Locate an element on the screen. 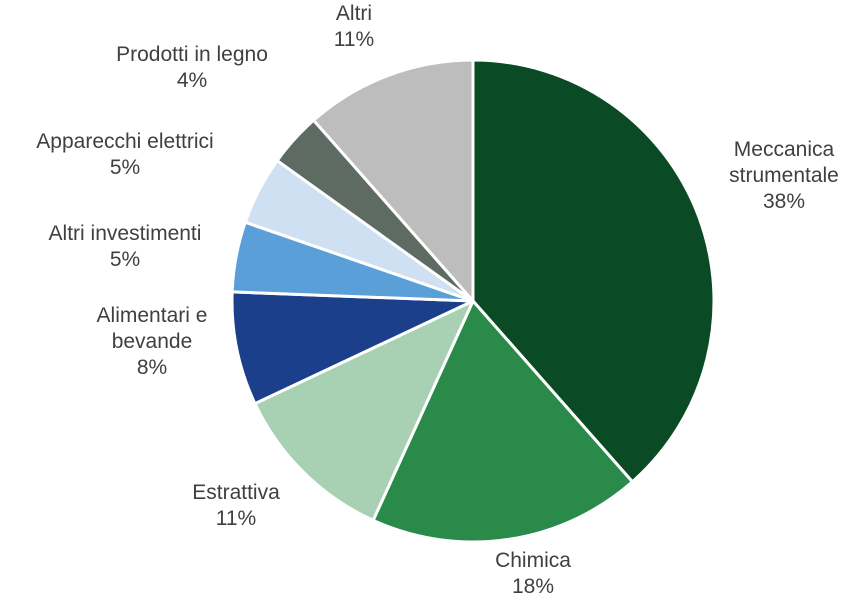  pie-label-8: Altri 11% is located at coordinates (354, 26).